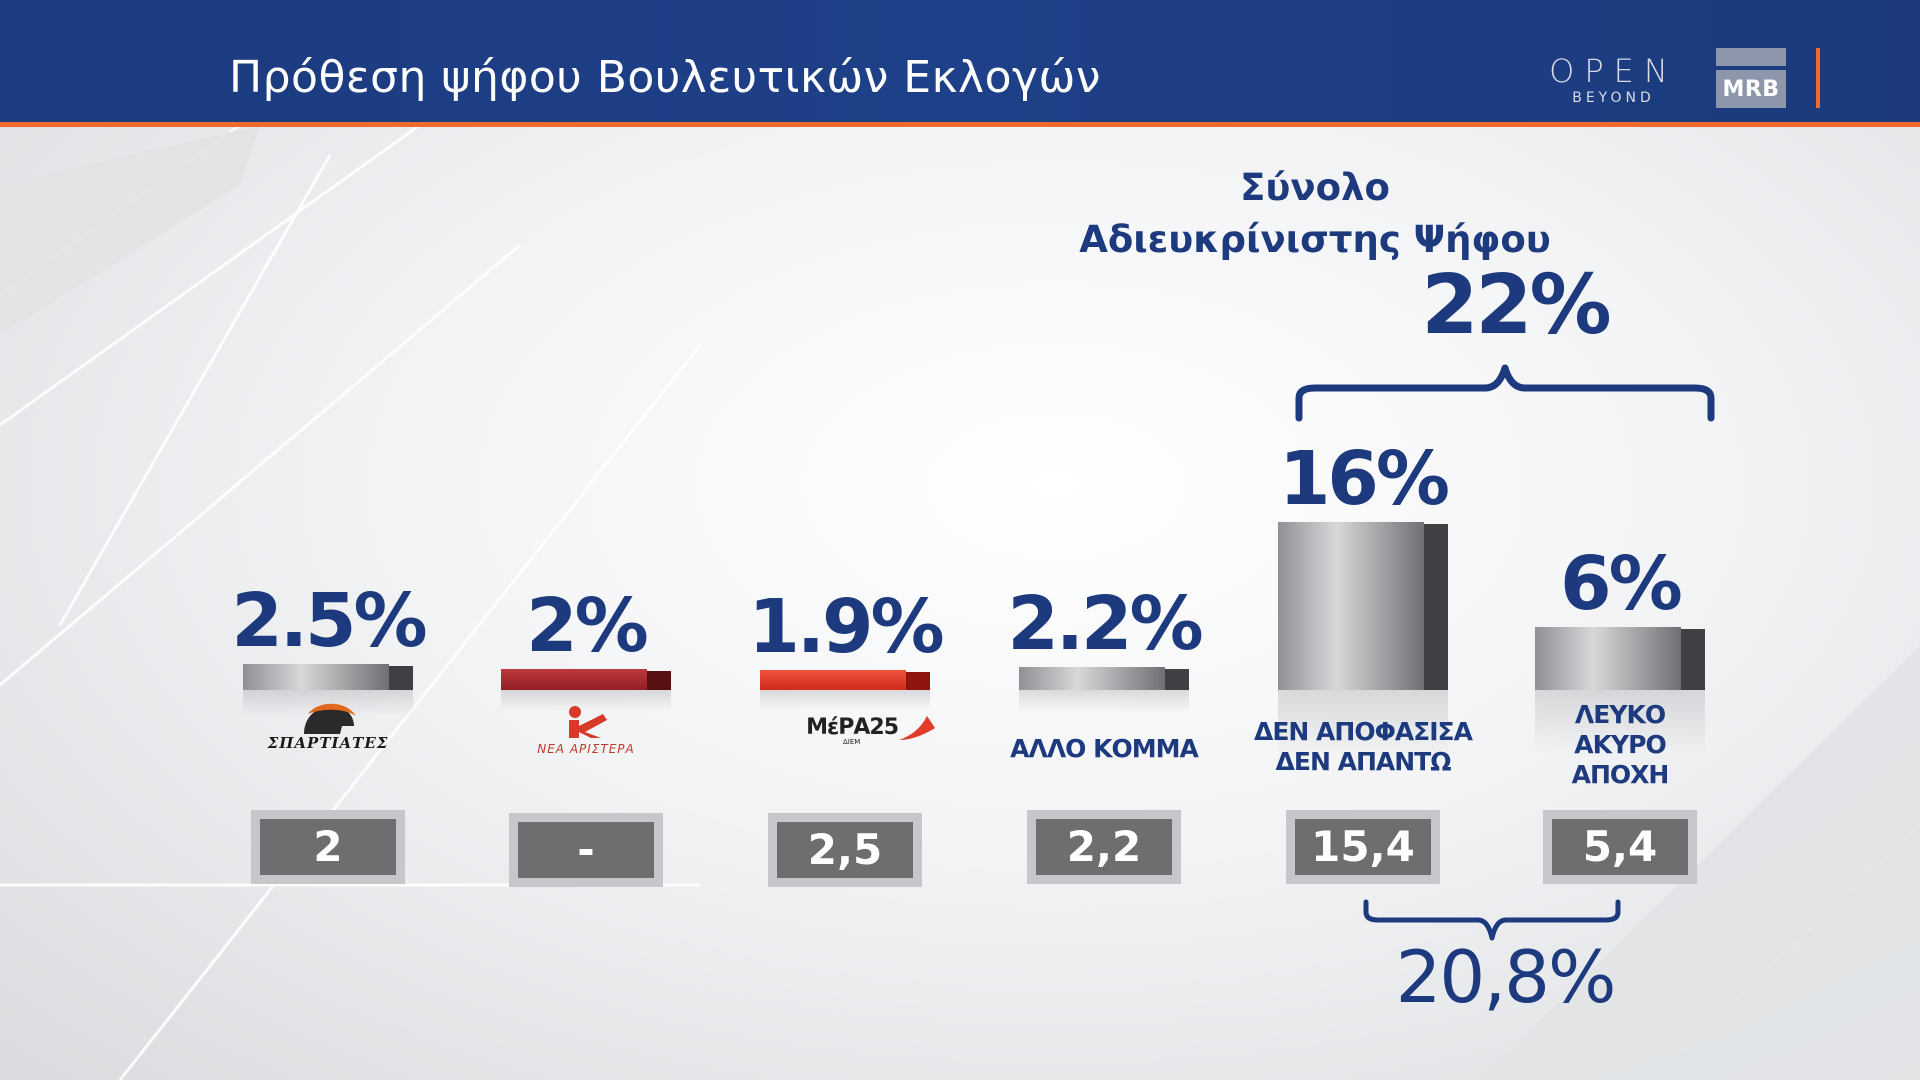 This screenshot has height=1080, width=1920. I want to click on spartan-helmet-icon, so click(330, 718).